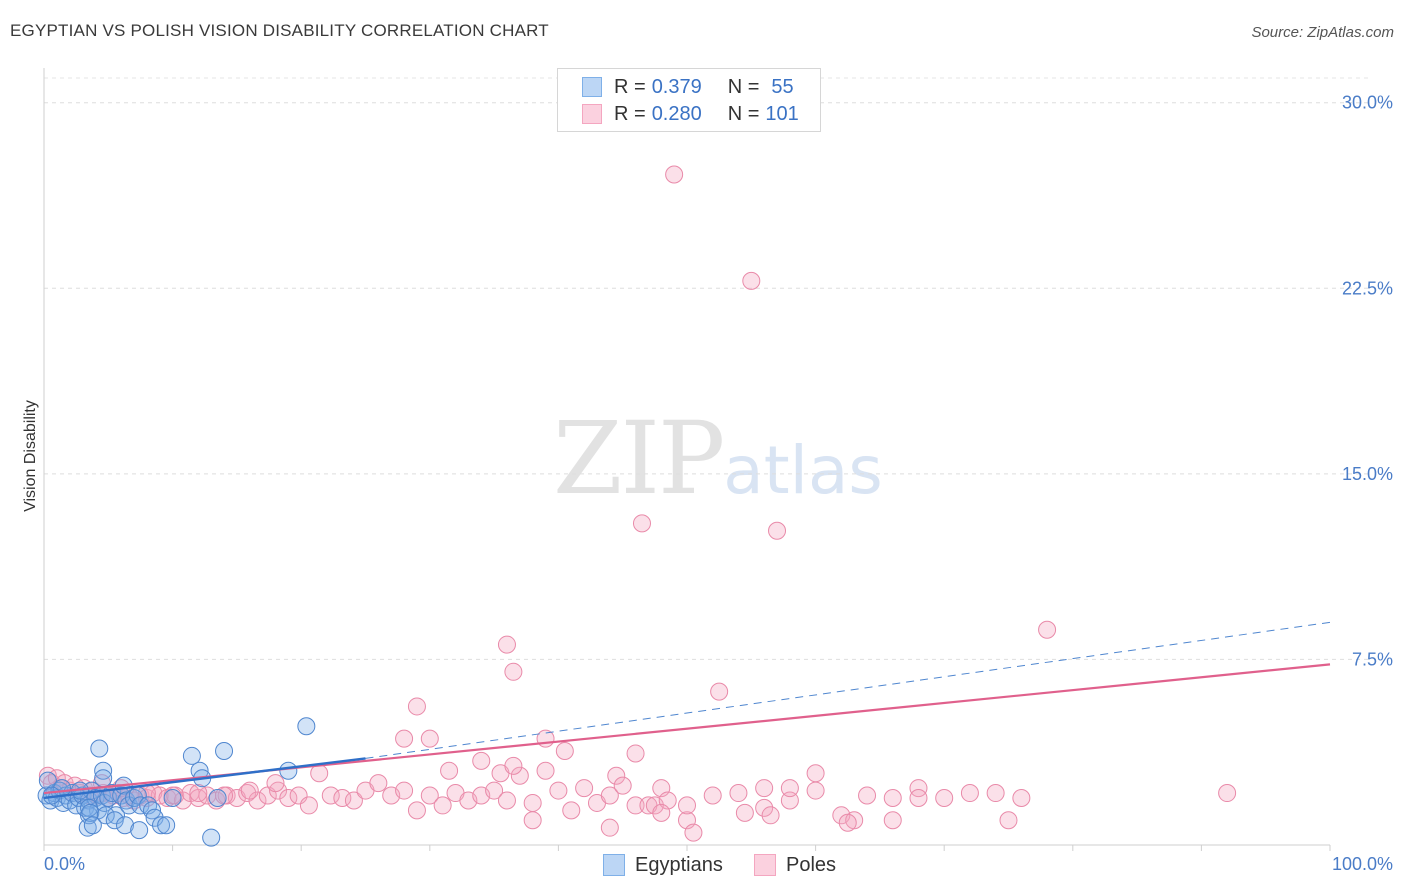  I want to click on x-tick-label: 100.0%, so click(1362, 864).